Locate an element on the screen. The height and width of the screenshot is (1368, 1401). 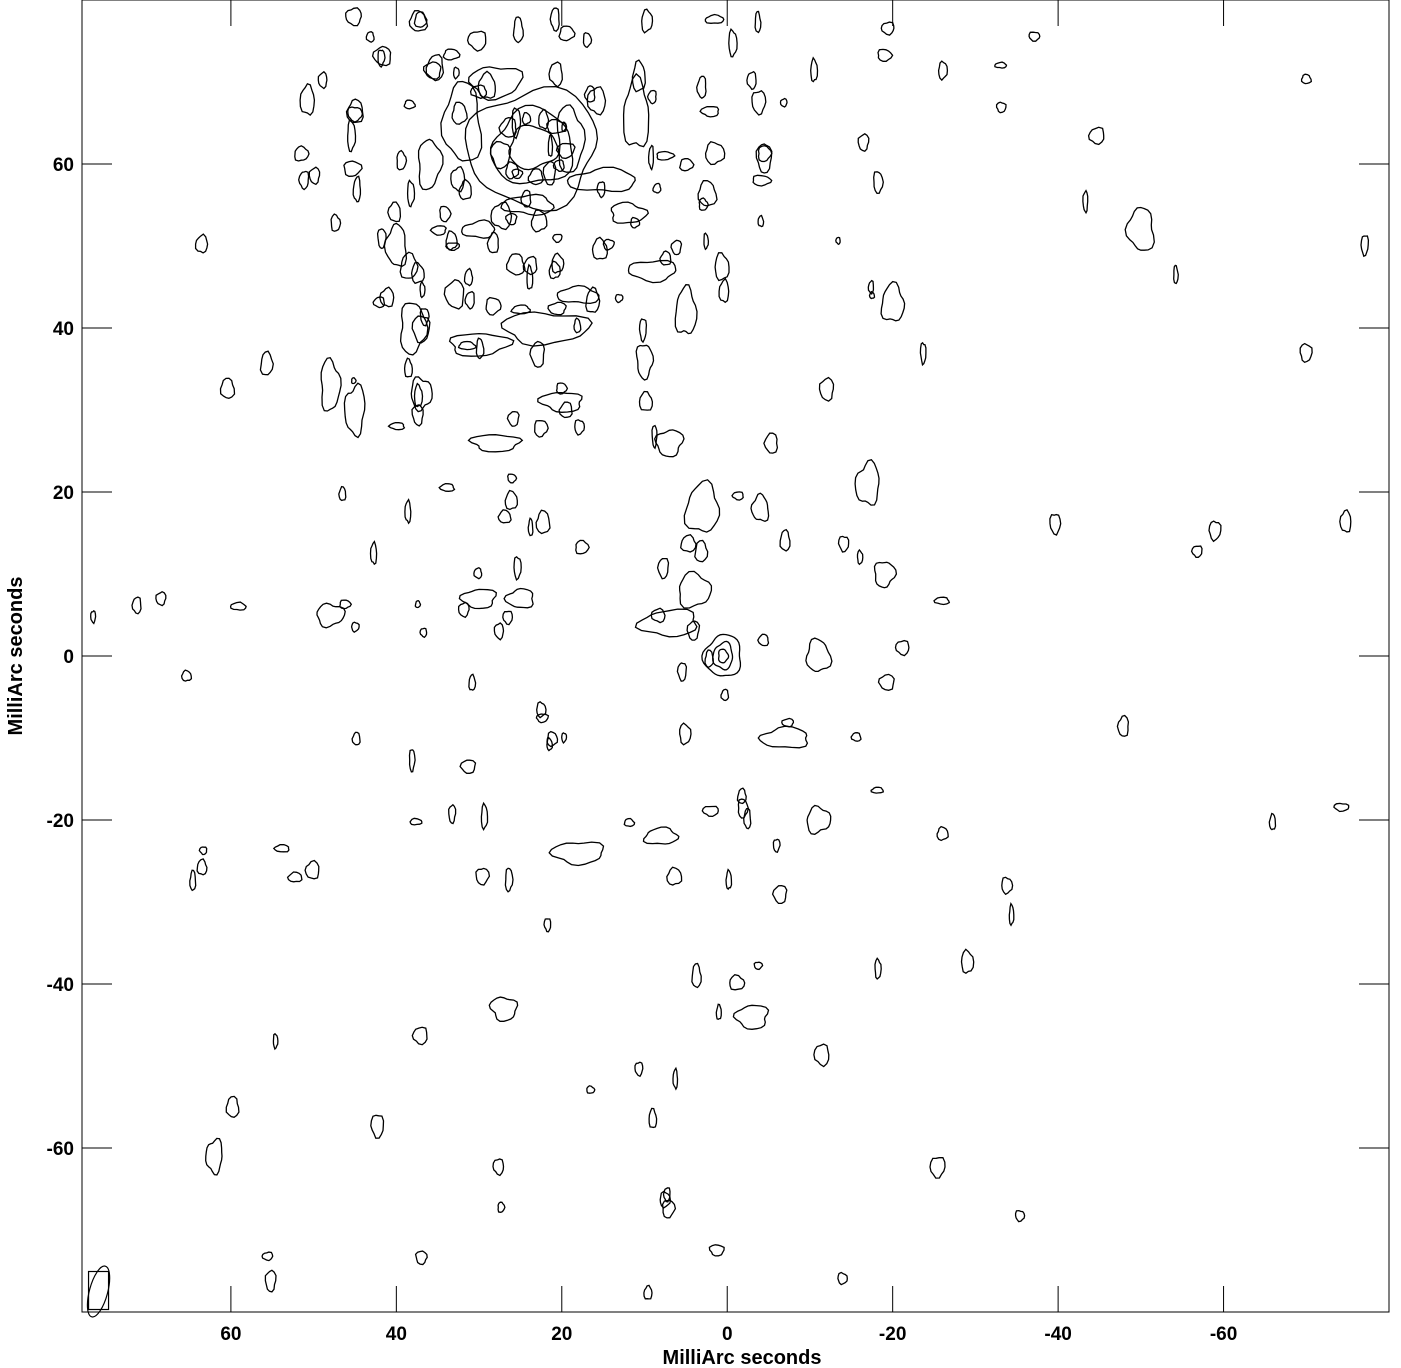
beam-ellipse is located at coordinates (98, 1291).